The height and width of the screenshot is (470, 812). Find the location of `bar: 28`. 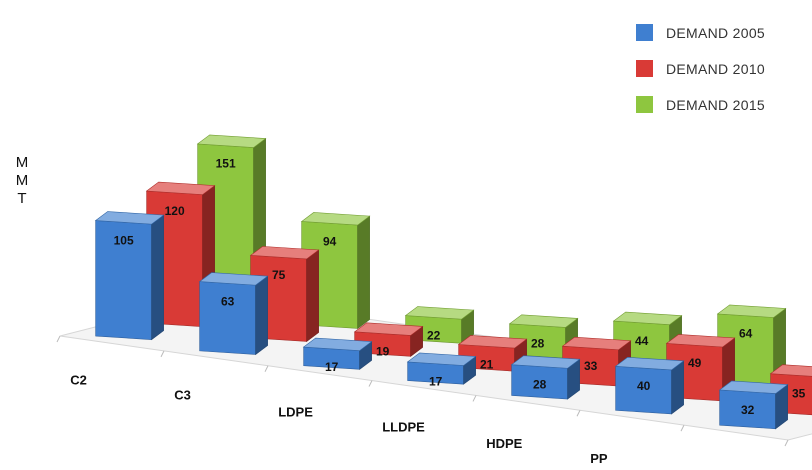

bar: 28 is located at coordinates (545, 377).